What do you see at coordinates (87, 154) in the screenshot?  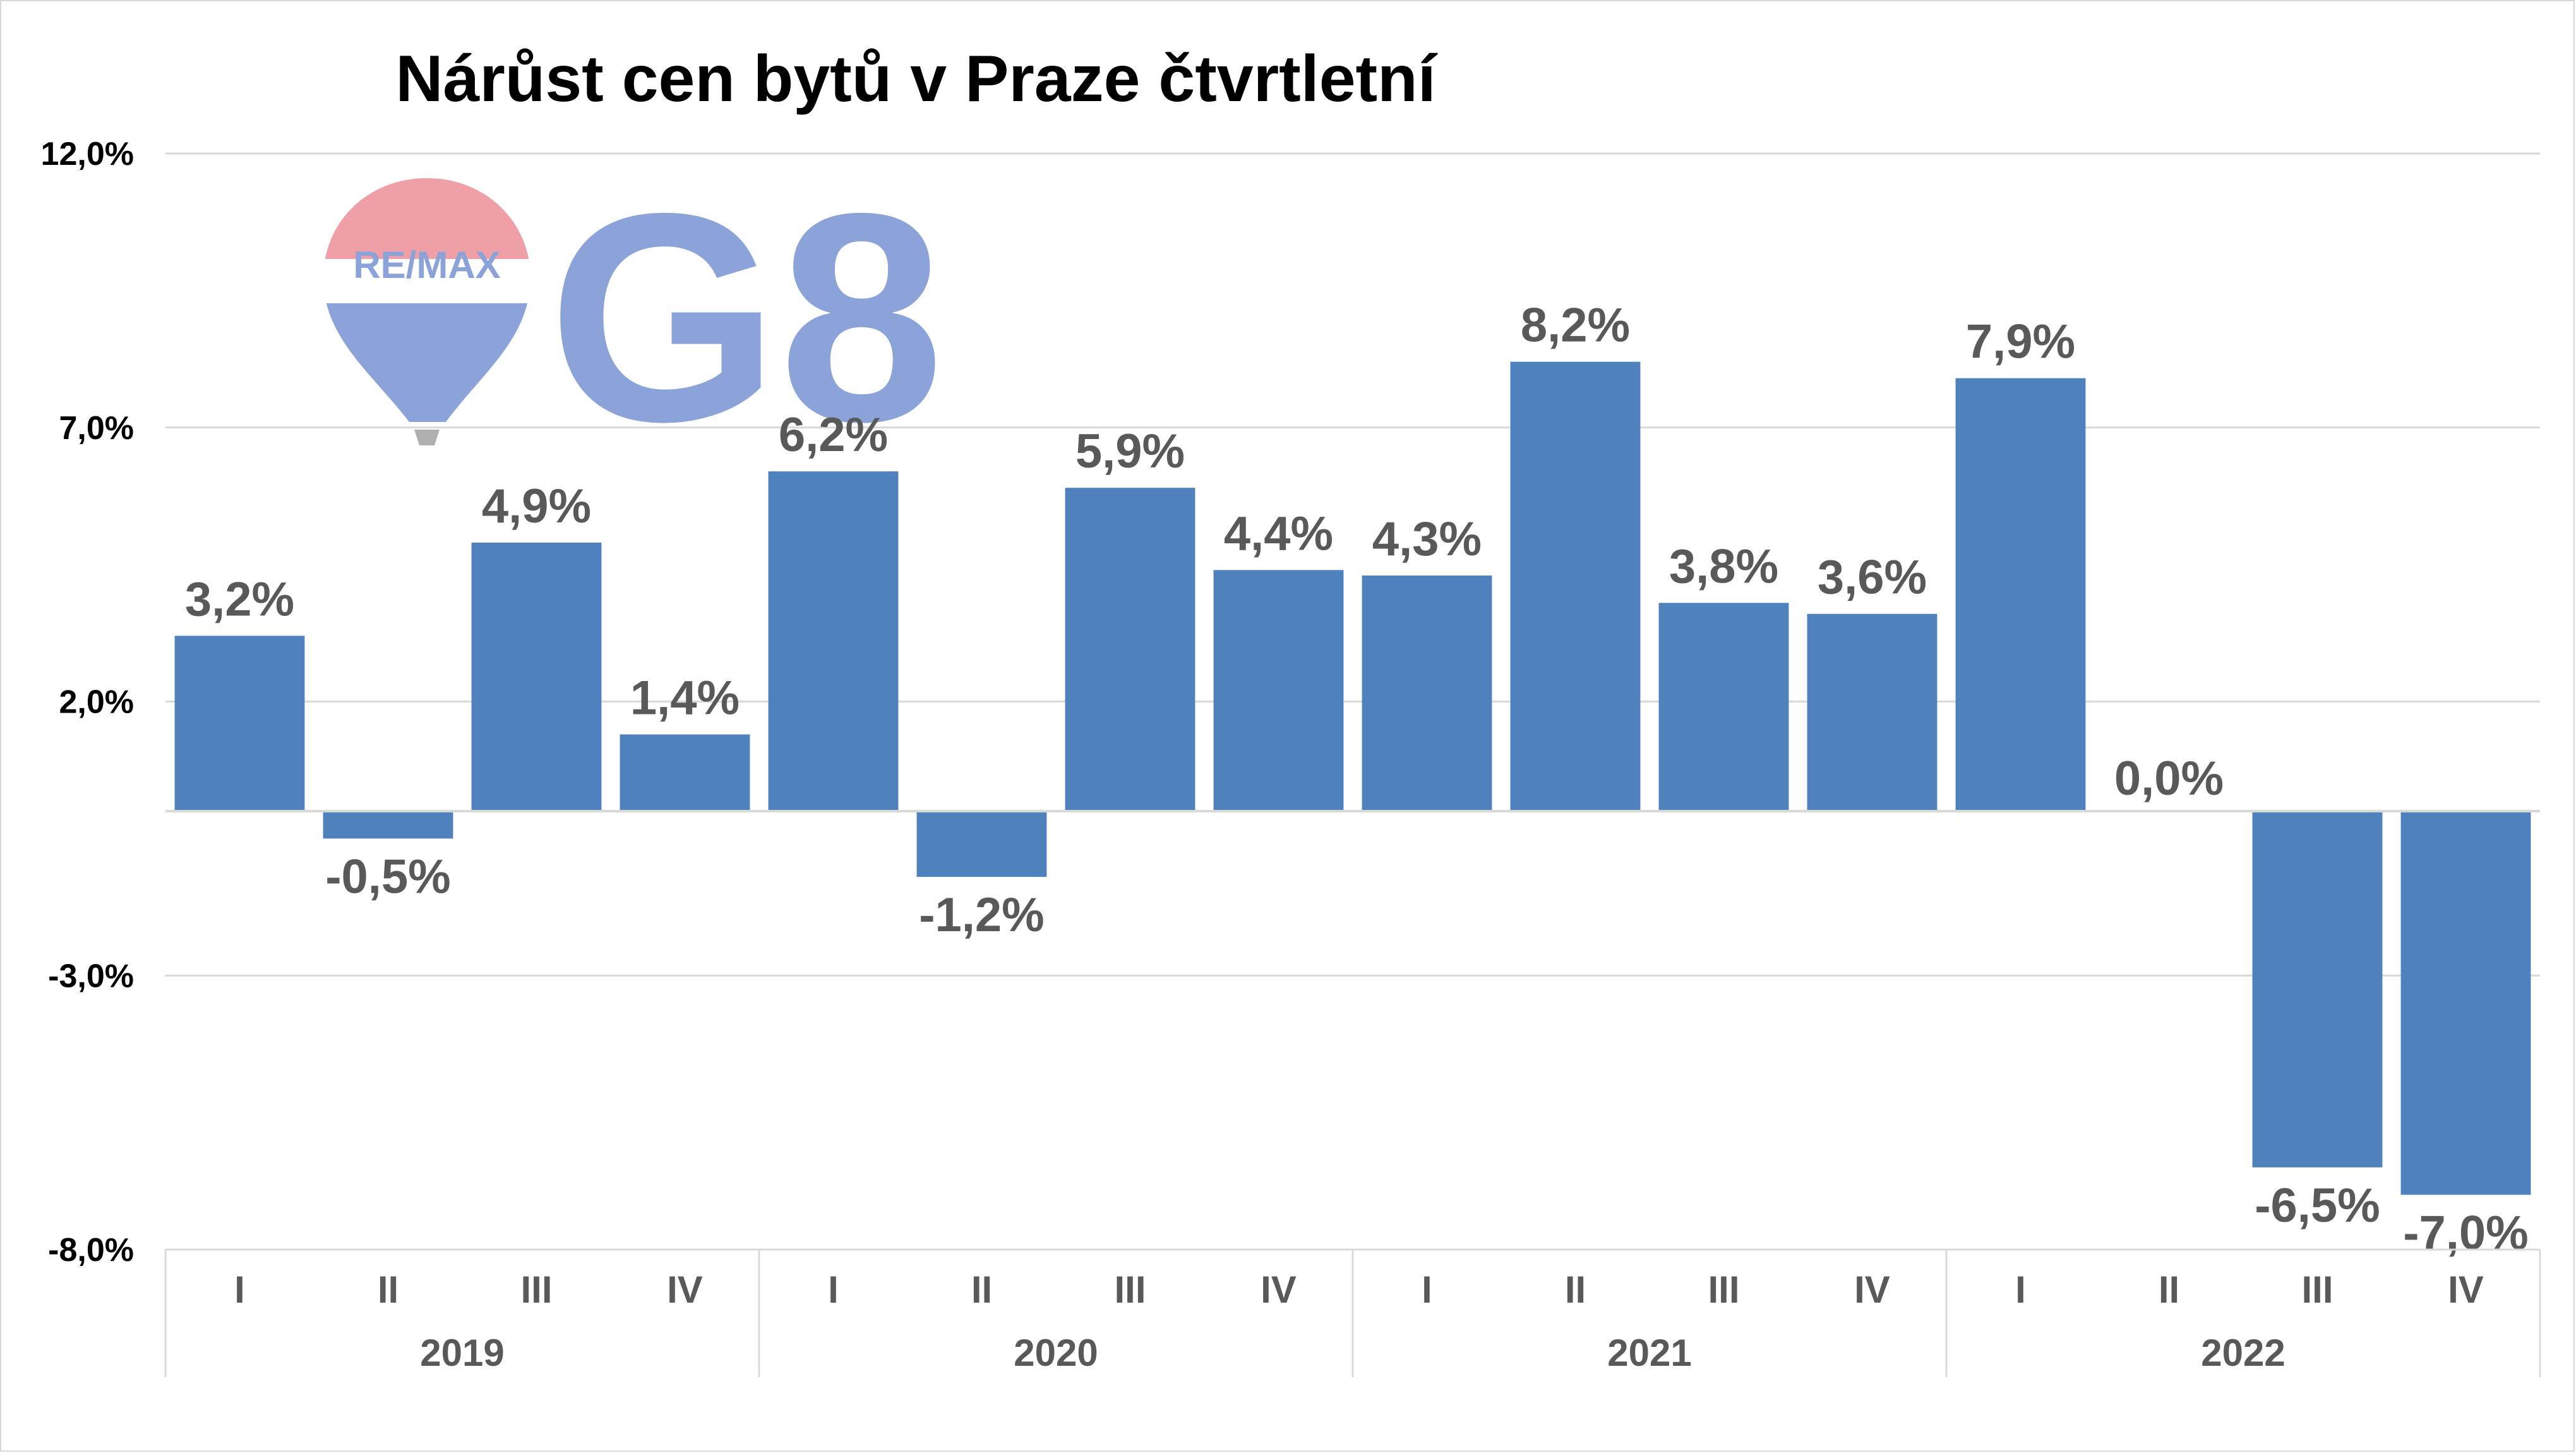 I see `y-tick-label: 12,0%` at bounding box center [87, 154].